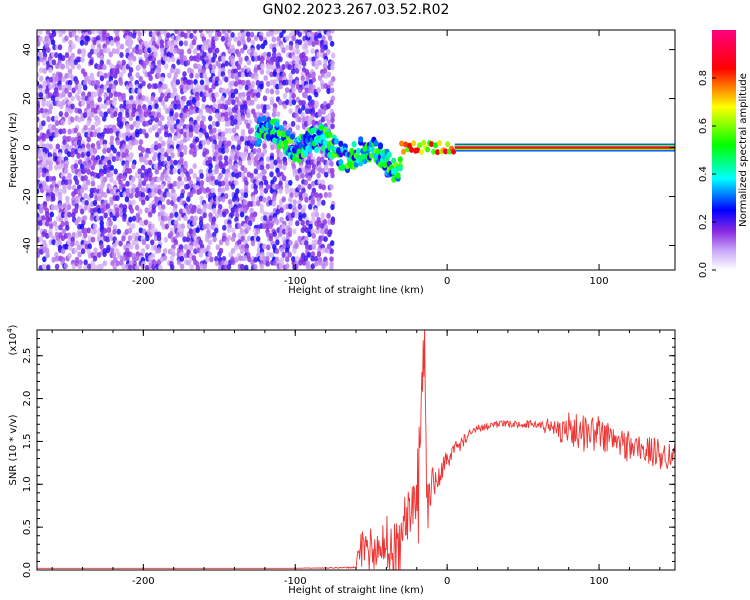 This screenshot has height=600, width=750. Describe the element at coordinates (27, 570) in the screenshot. I see `y-tick-label: 0.0` at that location.